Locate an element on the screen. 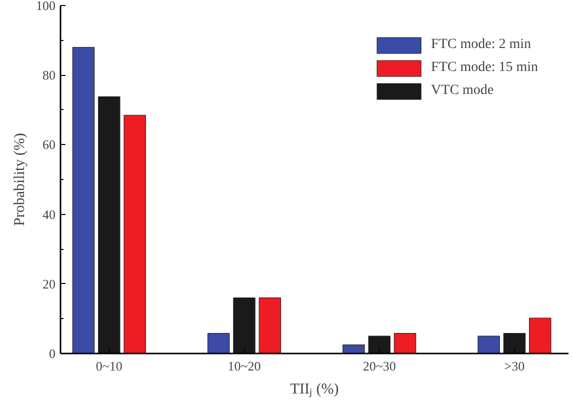 Image resolution: width=573 pixels, height=400 pixels. y-tick-label: 40 is located at coordinates (49, 214).